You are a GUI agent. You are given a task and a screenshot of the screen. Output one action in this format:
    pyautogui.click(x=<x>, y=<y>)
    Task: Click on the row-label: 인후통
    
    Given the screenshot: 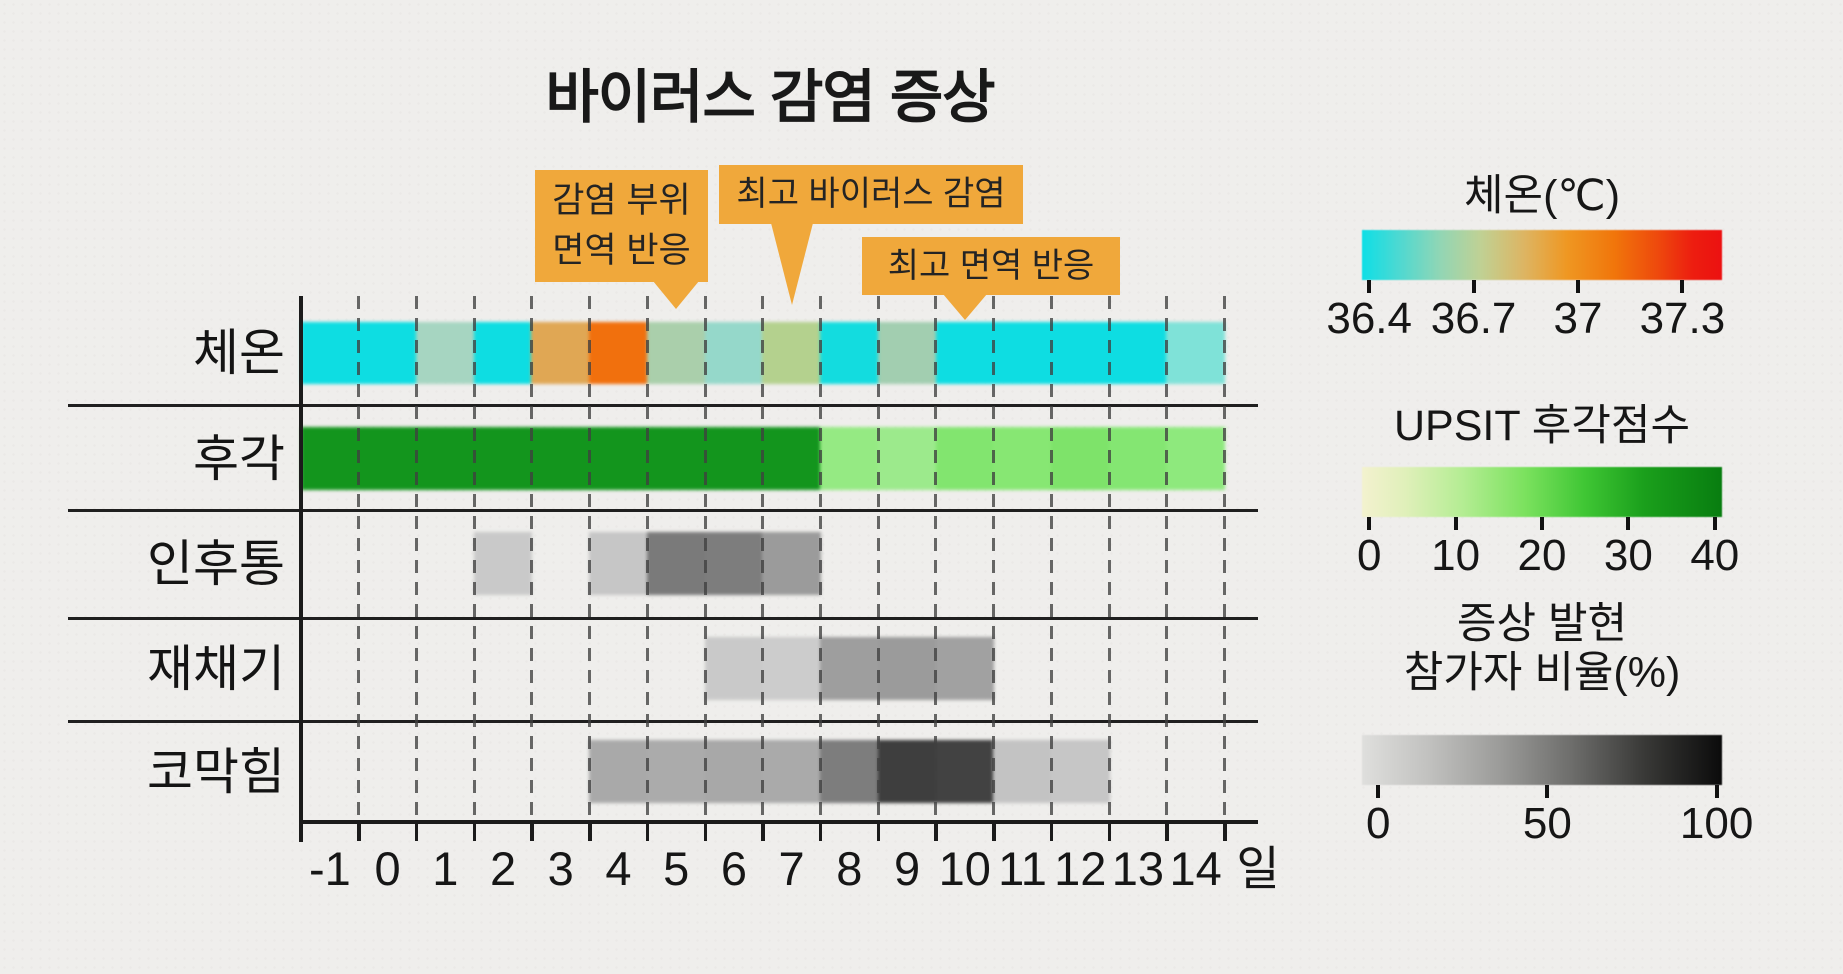 What is the action you would take?
    pyautogui.click(x=216, y=563)
    